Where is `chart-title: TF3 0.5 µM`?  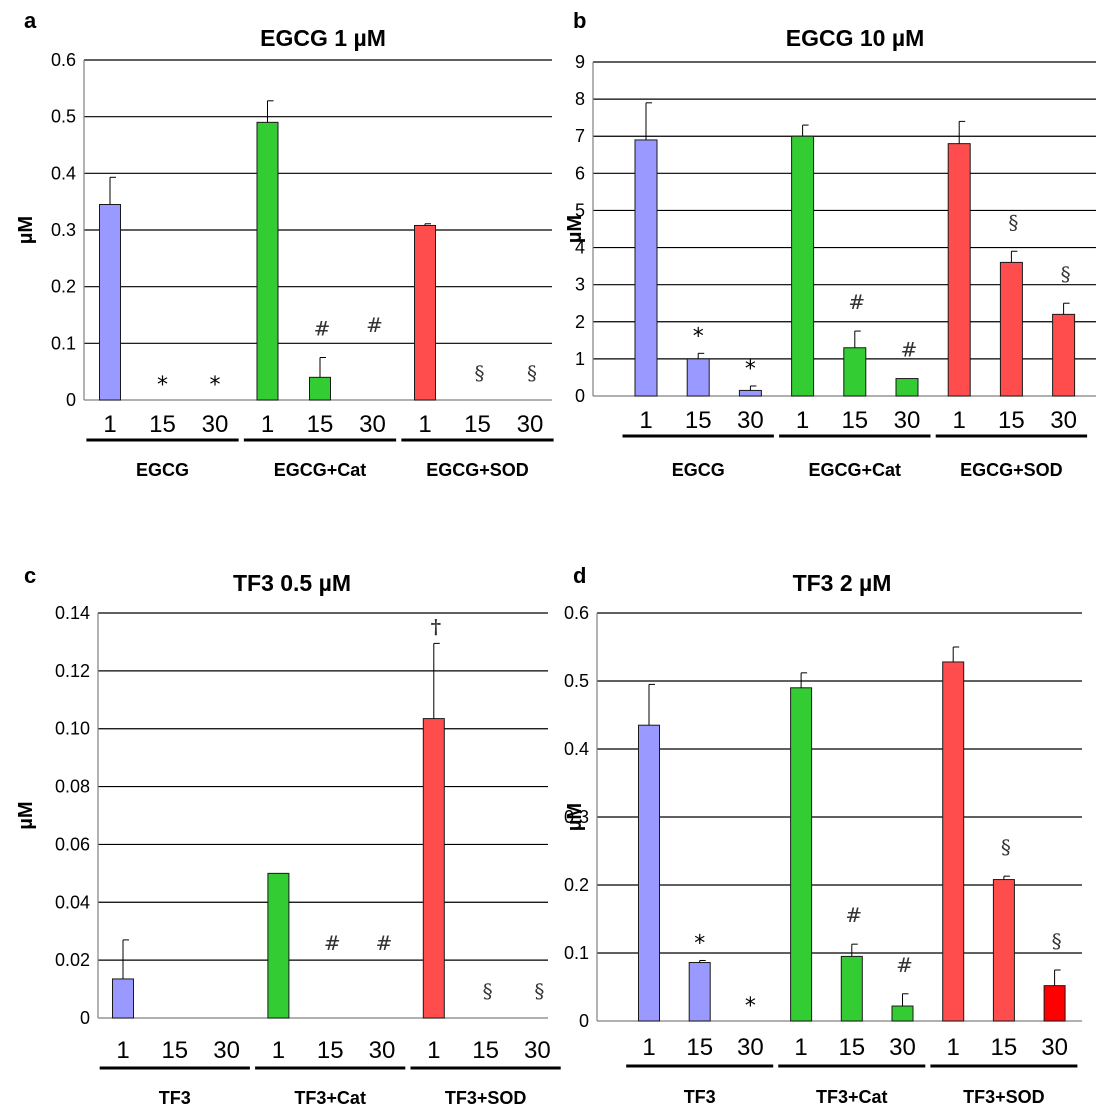
chart-title: TF3 0.5 µM is located at coordinates (292, 583).